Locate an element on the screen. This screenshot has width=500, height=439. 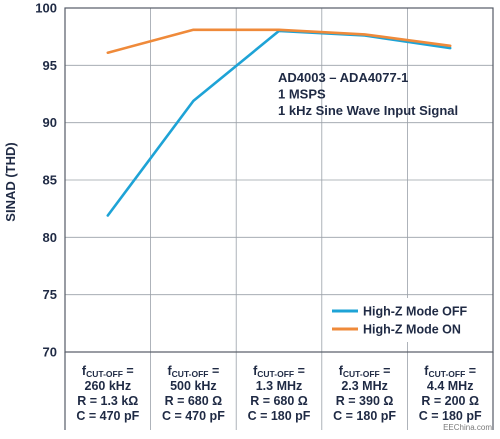
category-resistance: R = 1.3 kΩ is located at coordinates (107, 401).